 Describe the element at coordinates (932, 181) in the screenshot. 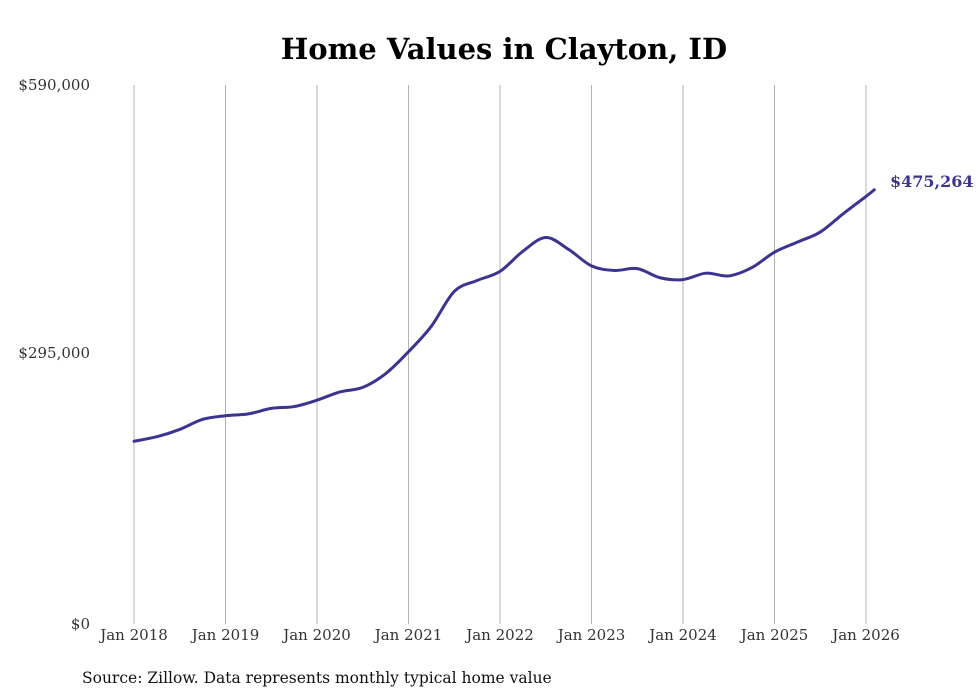

I see `latest-value-label: $475,264` at that location.